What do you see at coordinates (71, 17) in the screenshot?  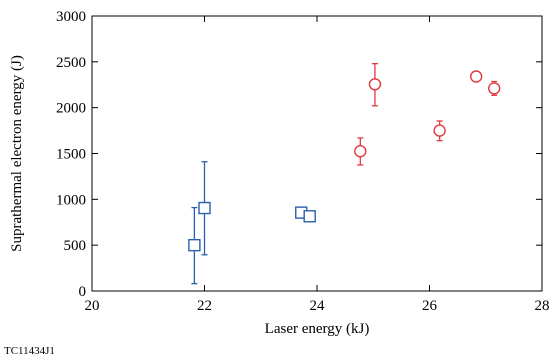 I see `y-tick-label: 3000` at bounding box center [71, 17].